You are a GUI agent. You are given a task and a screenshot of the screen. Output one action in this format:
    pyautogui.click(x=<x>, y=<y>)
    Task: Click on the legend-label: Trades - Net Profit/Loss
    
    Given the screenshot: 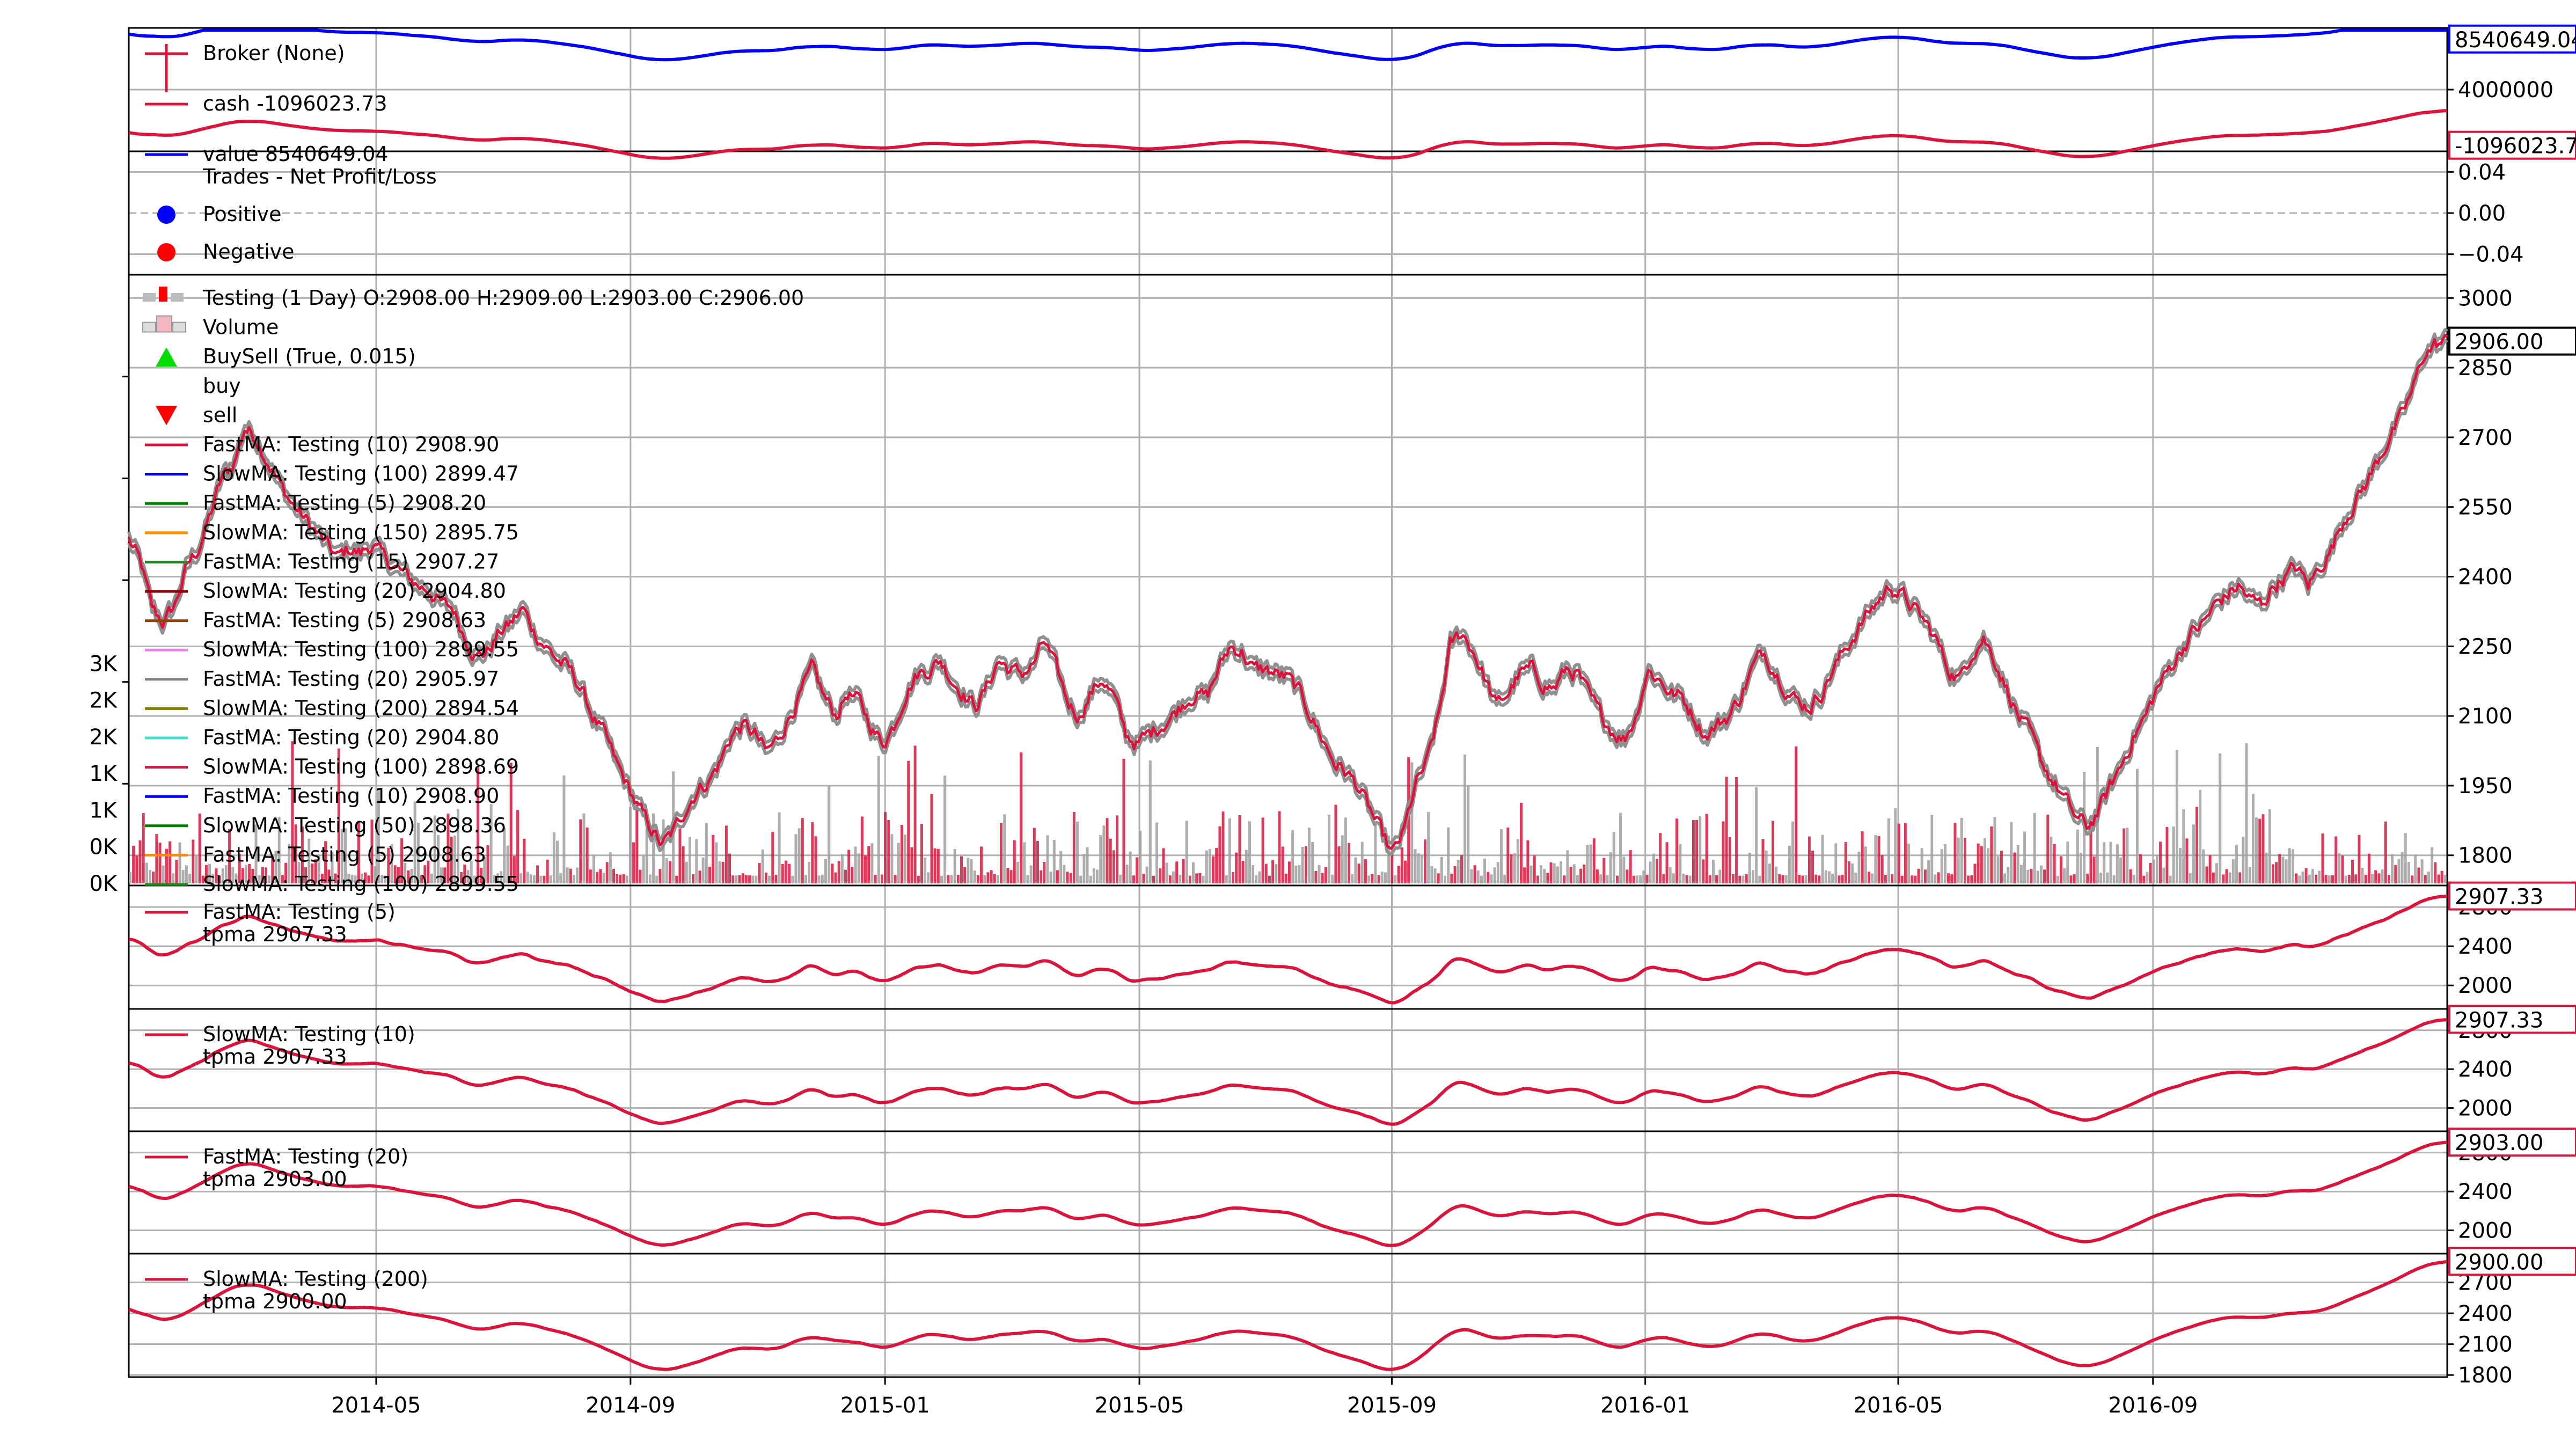 What is the action you would take?
    pyautogui.click(x=319, y=176)
    